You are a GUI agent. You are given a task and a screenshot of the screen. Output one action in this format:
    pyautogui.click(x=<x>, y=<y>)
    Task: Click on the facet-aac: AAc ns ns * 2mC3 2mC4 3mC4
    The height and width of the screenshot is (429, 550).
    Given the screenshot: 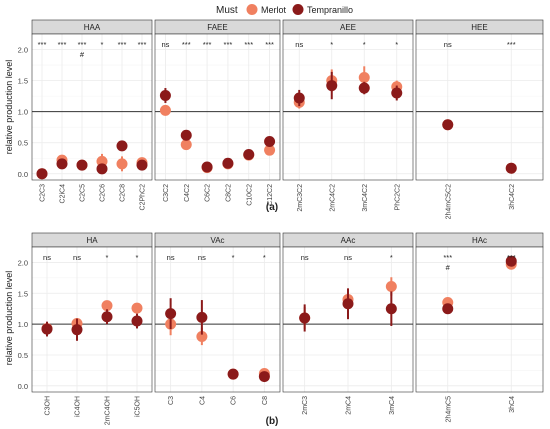 What is the action you would take?
    pyautogui.click(x=348, y=323)
    